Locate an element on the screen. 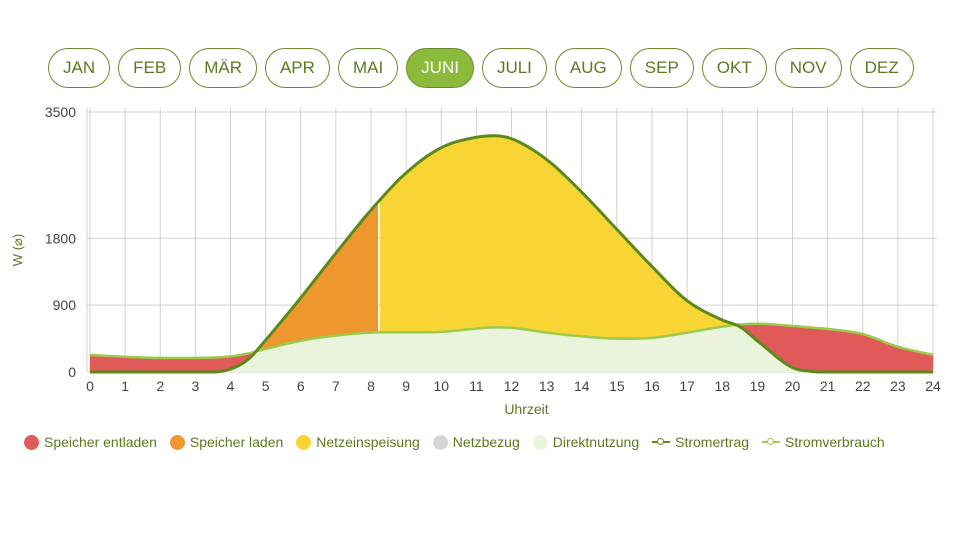  x-tick-label: 1 is located at coordinates (125, 386).